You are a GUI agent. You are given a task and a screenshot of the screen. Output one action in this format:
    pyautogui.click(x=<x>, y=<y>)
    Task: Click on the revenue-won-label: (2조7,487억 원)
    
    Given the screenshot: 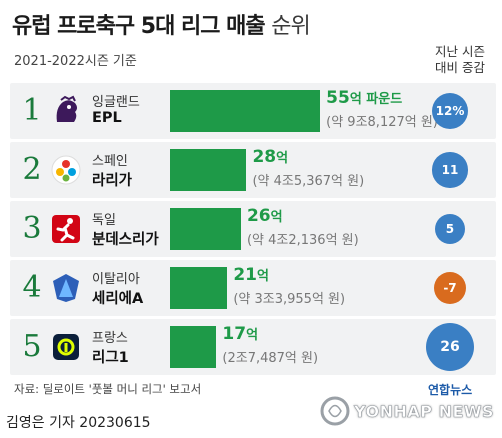 What is the action you would take?
    pyautogui.click(x=270, y=358)
    